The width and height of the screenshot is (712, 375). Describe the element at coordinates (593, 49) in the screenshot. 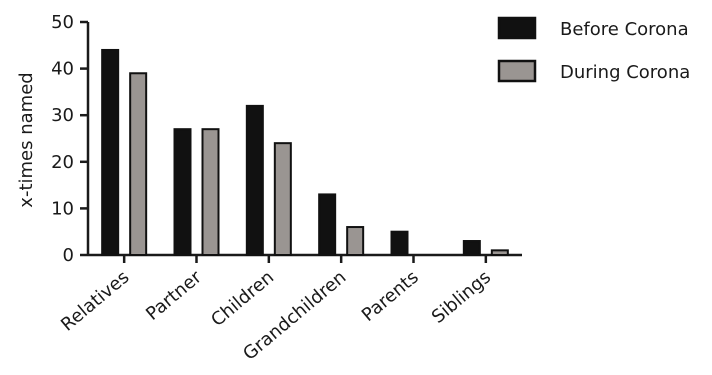

I see `legend: Before Corona During Corona` at that location.